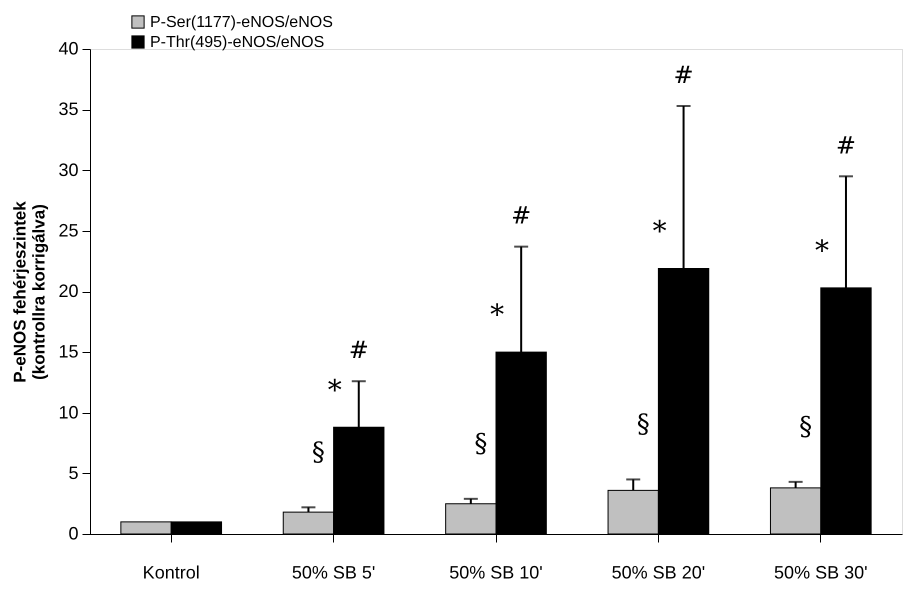 This screenshot has width=912, height=592. Describe the element at coordinates (241, 22) in the screenshot. I see `legend-label: P-Ser(1177)-eNOS/eNOS` at that location.